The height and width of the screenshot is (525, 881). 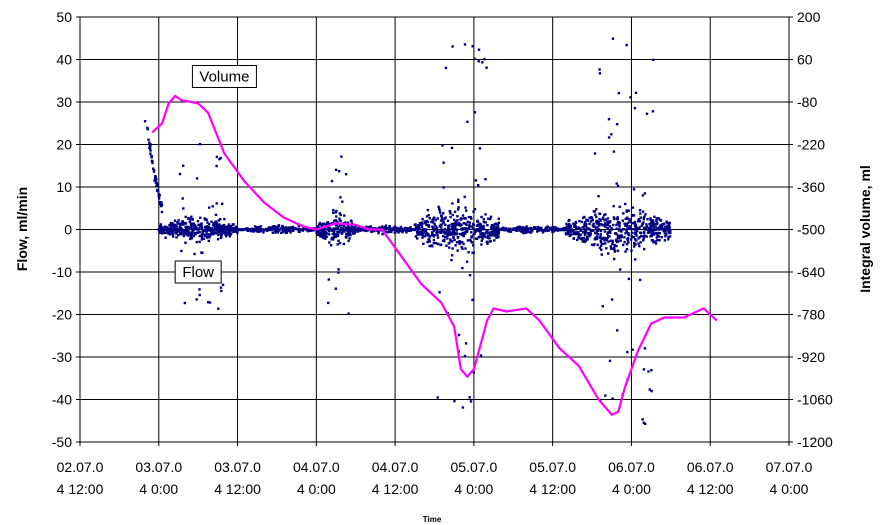 I want to click on x-tick-label: 05.07.0, so click(x=552, y=467).